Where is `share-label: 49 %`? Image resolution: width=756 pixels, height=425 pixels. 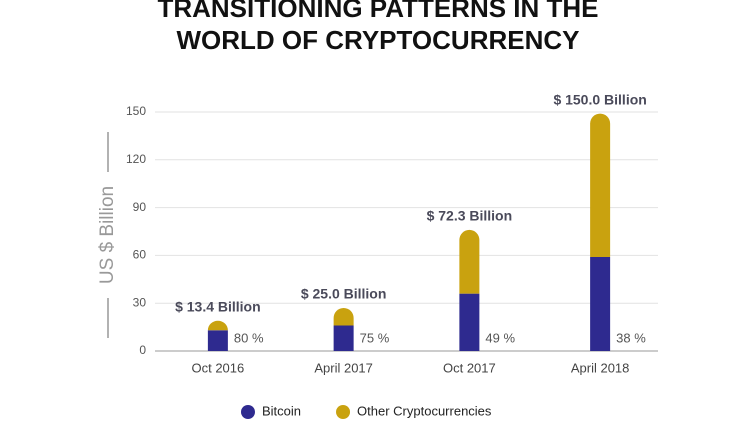
share-label: 49 % is located at coordinates (500, 337).